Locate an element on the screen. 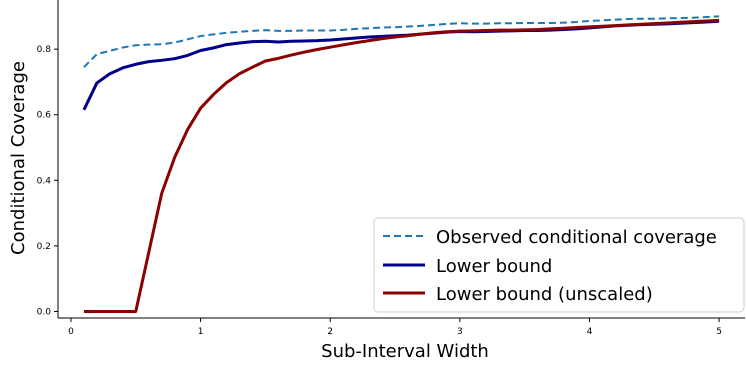  y-tick-label: 0.8 is located at coordinates (44, 50).